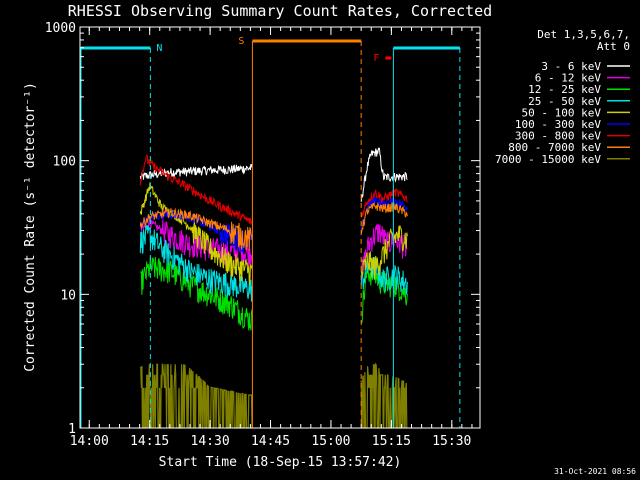 The width and height of the screenshot is (640, 480). What do you see at coordinates (72, 429) in the screenshot?
I see `y-tick-label: 1` at bounding box center [72, 429].